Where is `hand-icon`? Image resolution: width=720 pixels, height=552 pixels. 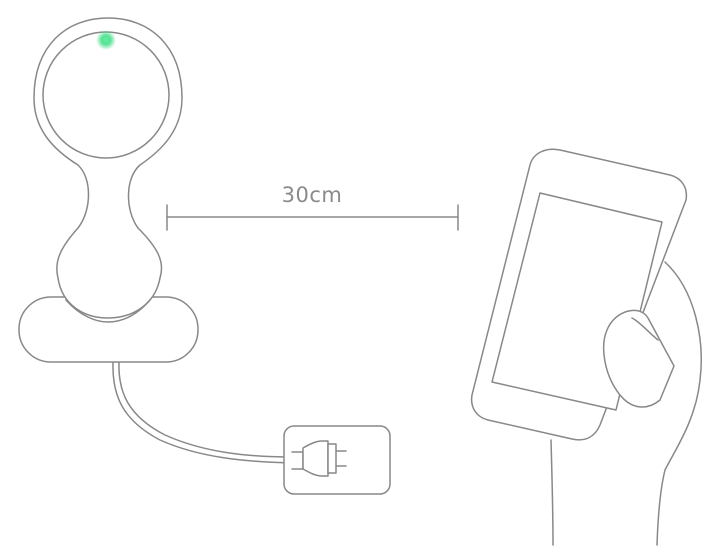
hand-icon is located at coordinates (626, 403).